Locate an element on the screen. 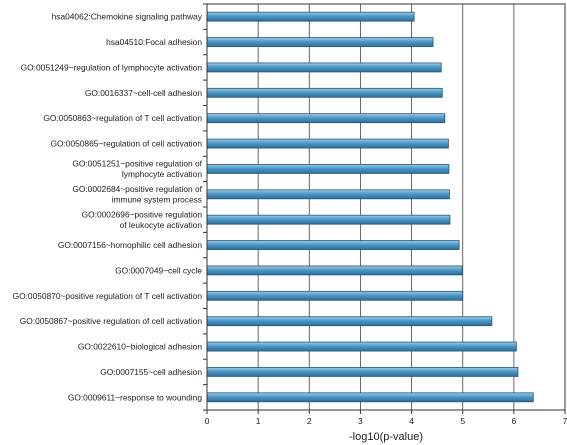  category-label: GO:0007156~homophilic cell adhesion is located at coordinates (130, 245).